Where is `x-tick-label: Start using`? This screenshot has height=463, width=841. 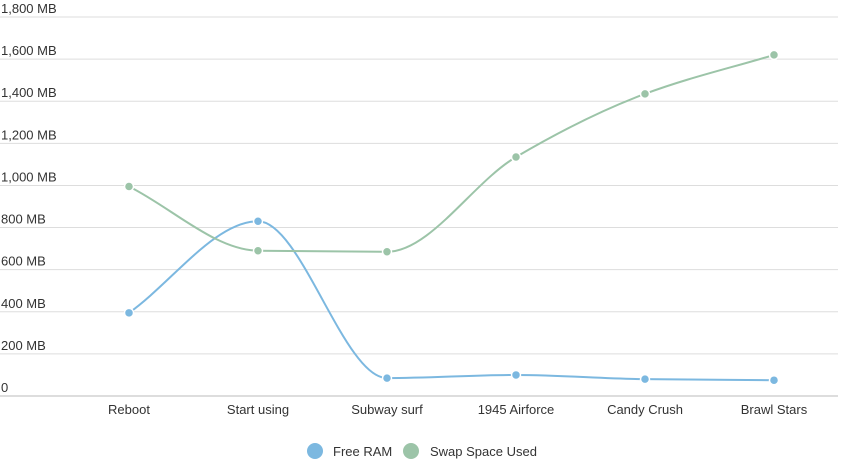 x-tick-label: Start using is located at coordinates (258, 409).